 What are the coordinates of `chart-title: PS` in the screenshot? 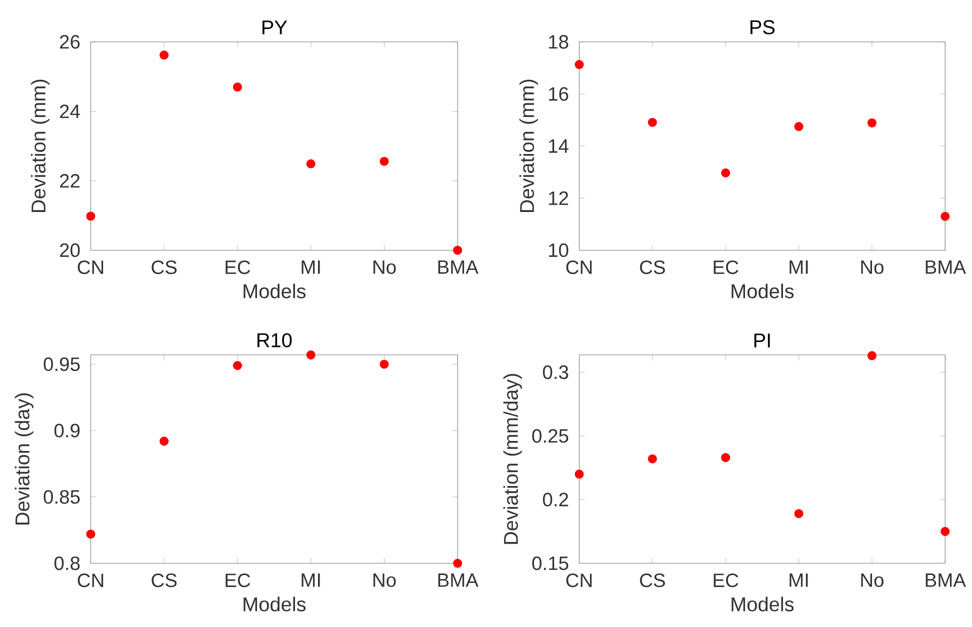 It's located at (762, 27).